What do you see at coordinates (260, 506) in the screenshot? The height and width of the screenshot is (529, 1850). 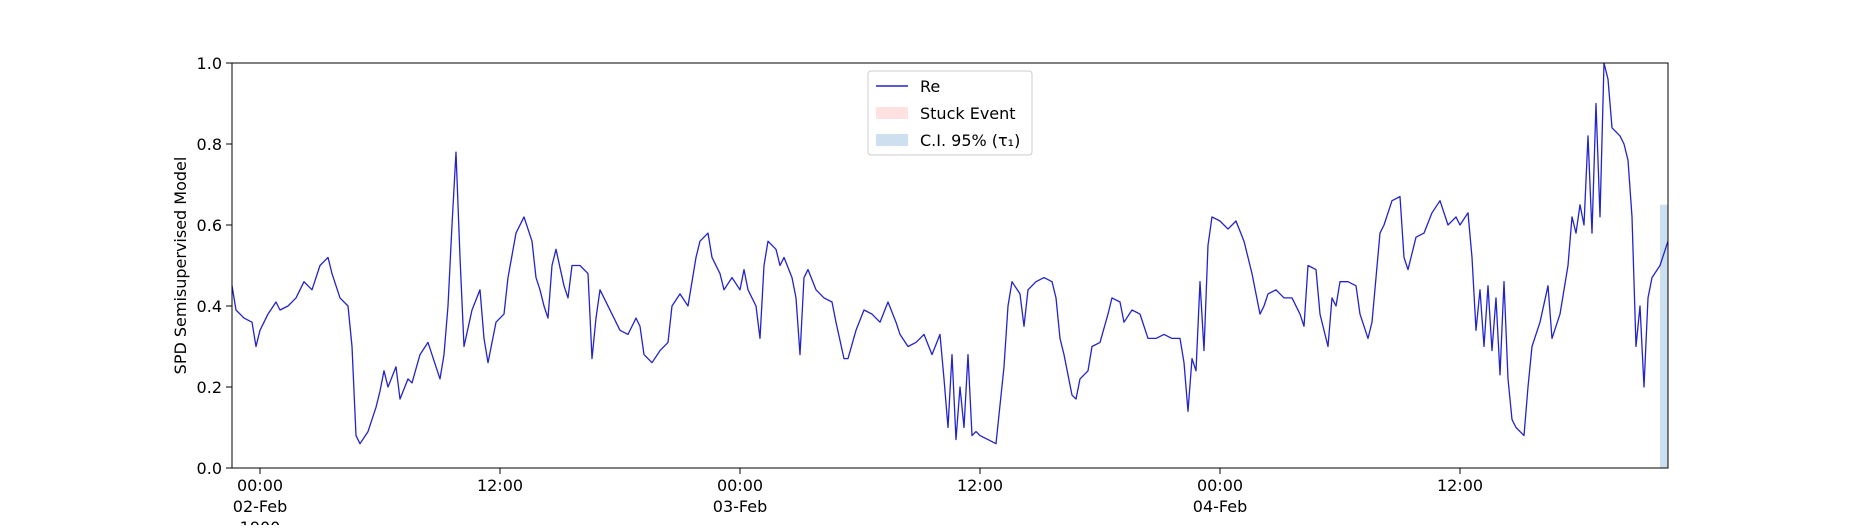 I see `x-tick-label: 02-Feb` at bounding box center [260, 506].